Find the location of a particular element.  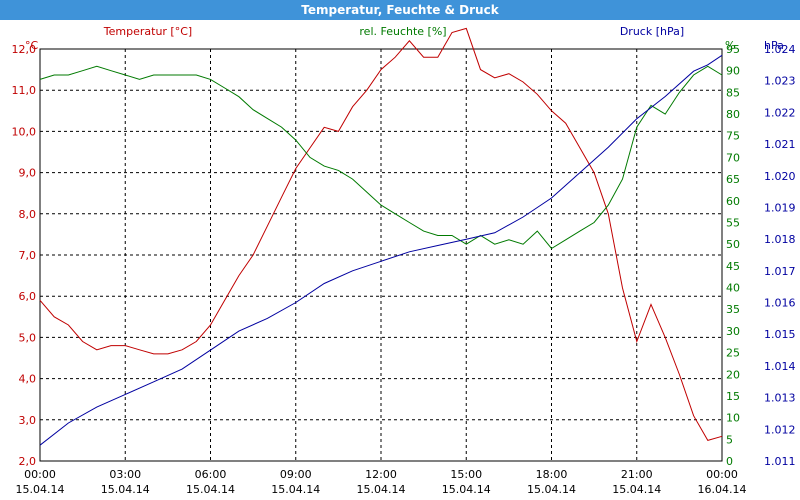

unit-temperature: °C is located at coordinates (32, 45).